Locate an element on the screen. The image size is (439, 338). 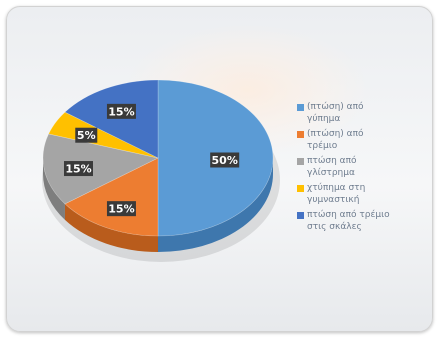
legend-label: (πτώση) από τρέμιο is located at coordinates (335, 140).